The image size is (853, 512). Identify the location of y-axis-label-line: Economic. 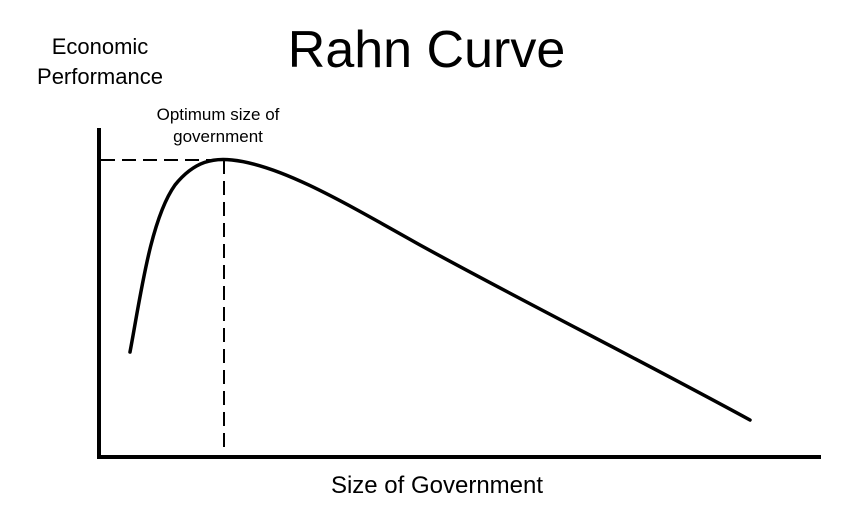
(100, 46).